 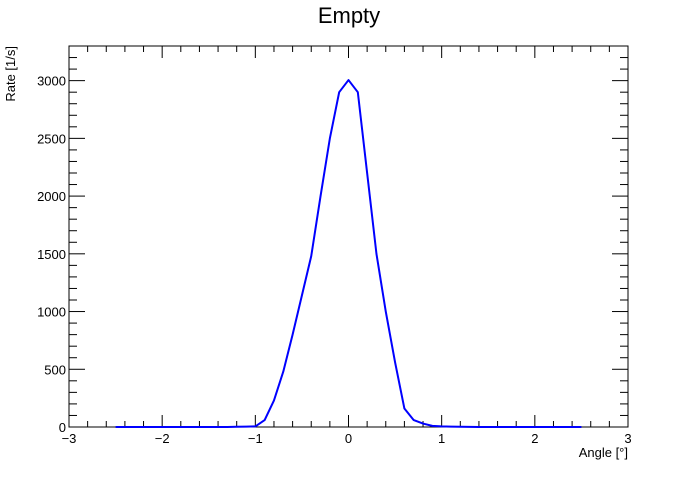 I want to click on x-tick-label: 3, so click(x=627, y=438).